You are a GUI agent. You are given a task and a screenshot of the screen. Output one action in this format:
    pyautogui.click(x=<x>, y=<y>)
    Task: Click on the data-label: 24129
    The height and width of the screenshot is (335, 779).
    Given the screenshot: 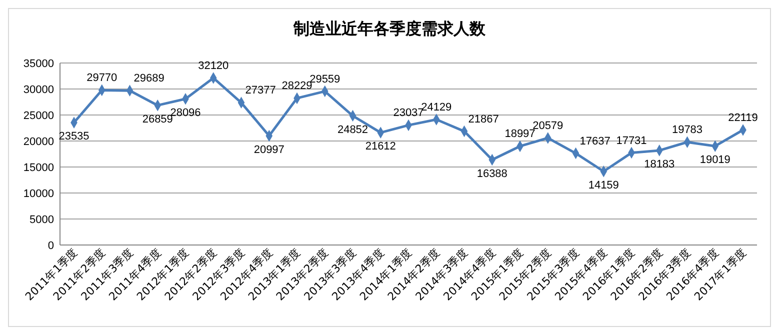 What is the action you would take?
    pyautogui.click(x=436, y=108)
    